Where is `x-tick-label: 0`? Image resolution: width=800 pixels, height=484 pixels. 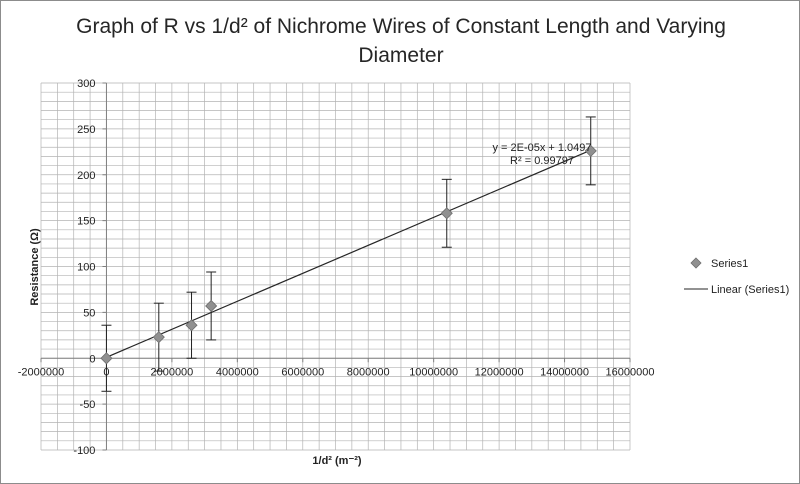
x-tick-label: 0 is located at coordinates (106, 372).